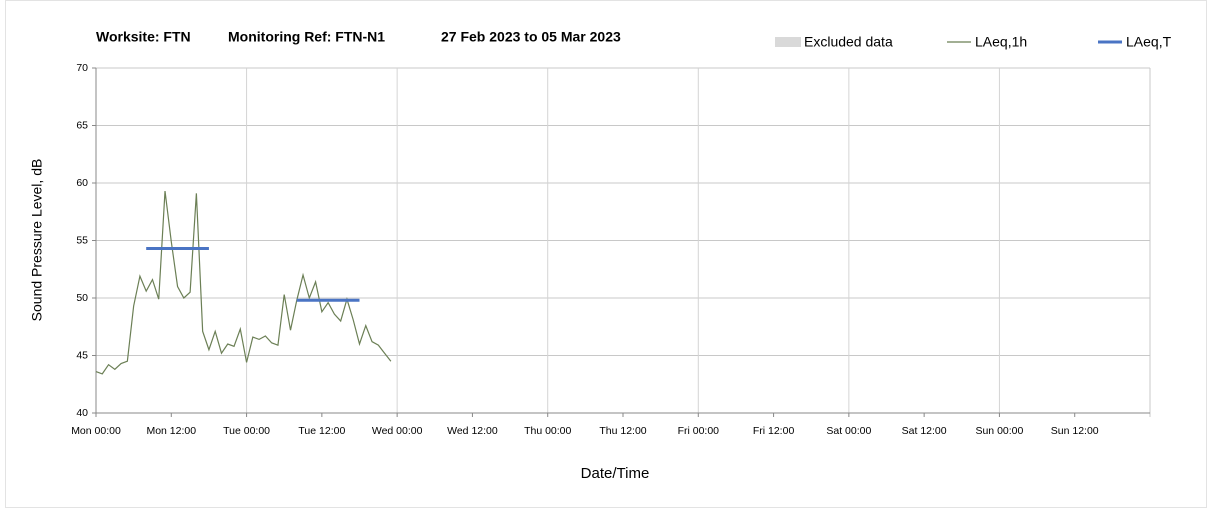 The image size is (1208, 508). What do you see at coordinates (547, 431) in the screenshot?
I see `x-tick-label: Thu 00:00` at bounding box center [547, 431].